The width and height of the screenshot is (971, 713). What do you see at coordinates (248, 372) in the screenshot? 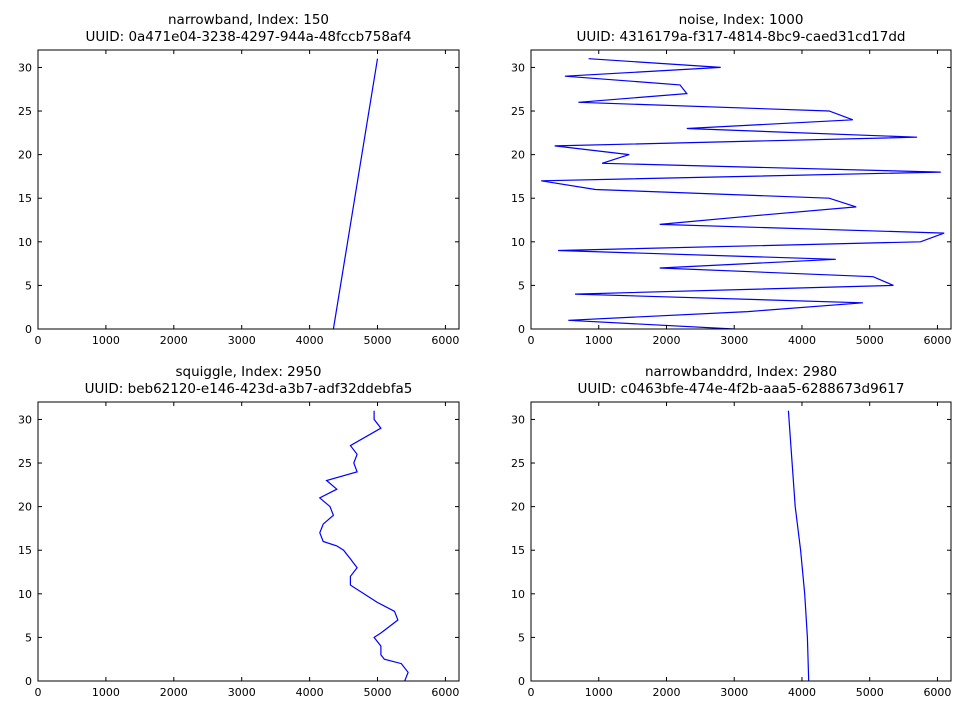
I see `subplot-title: squiggle, Index: 2950` at bounding box center [248, 372].